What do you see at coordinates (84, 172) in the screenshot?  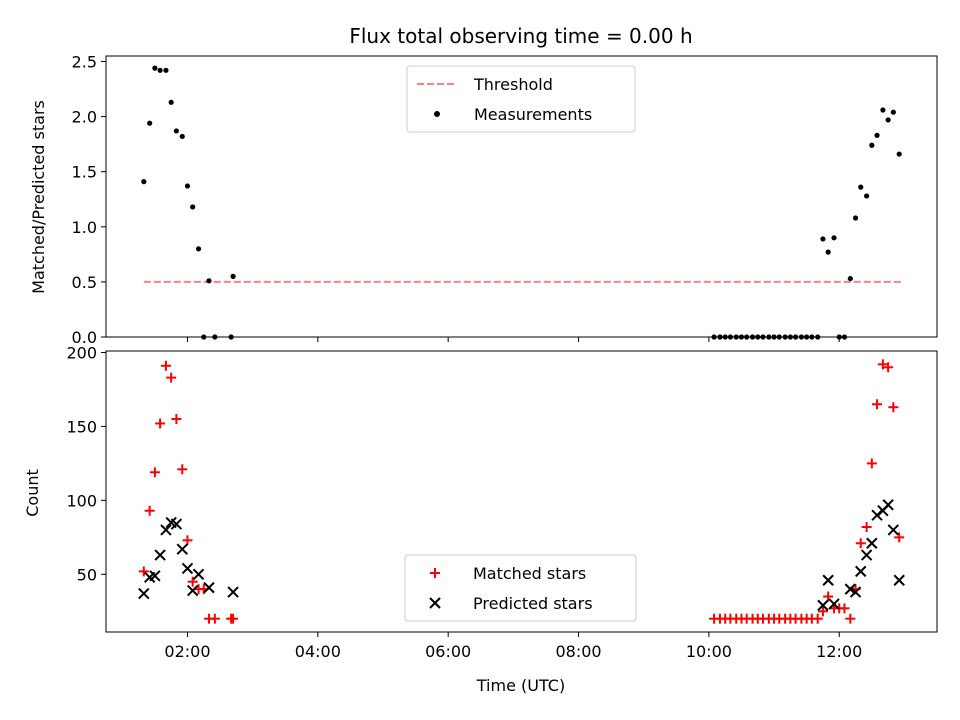 I see `top-y-tick-label: 1.5` at bounding box center [84, 172].